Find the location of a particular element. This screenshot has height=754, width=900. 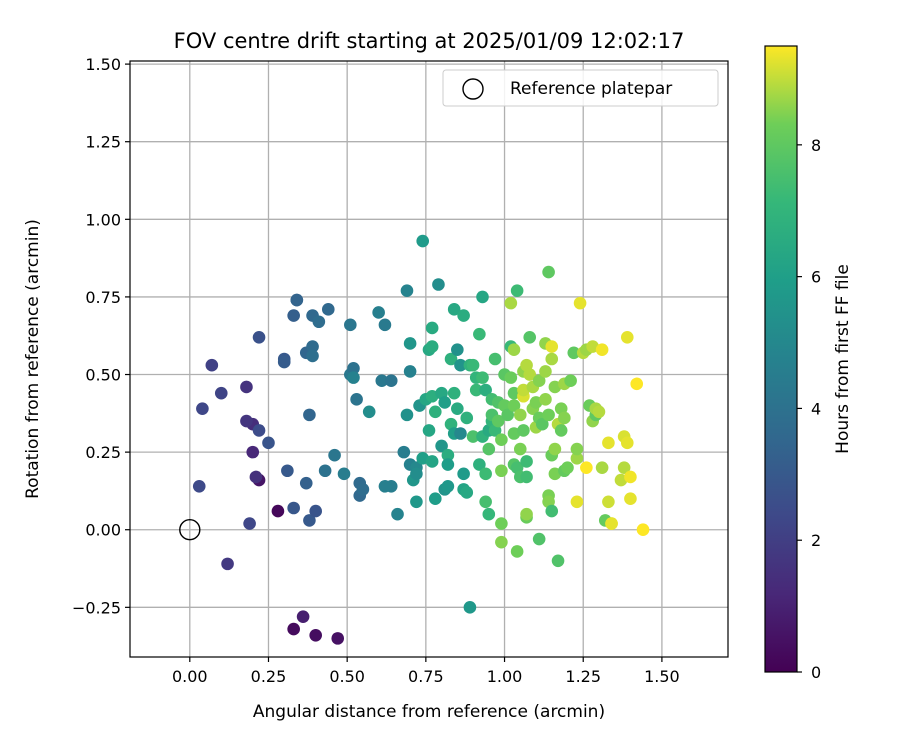

y-axis-label: Rotation from reference (arcmin) is located at coordinates (33, 359).